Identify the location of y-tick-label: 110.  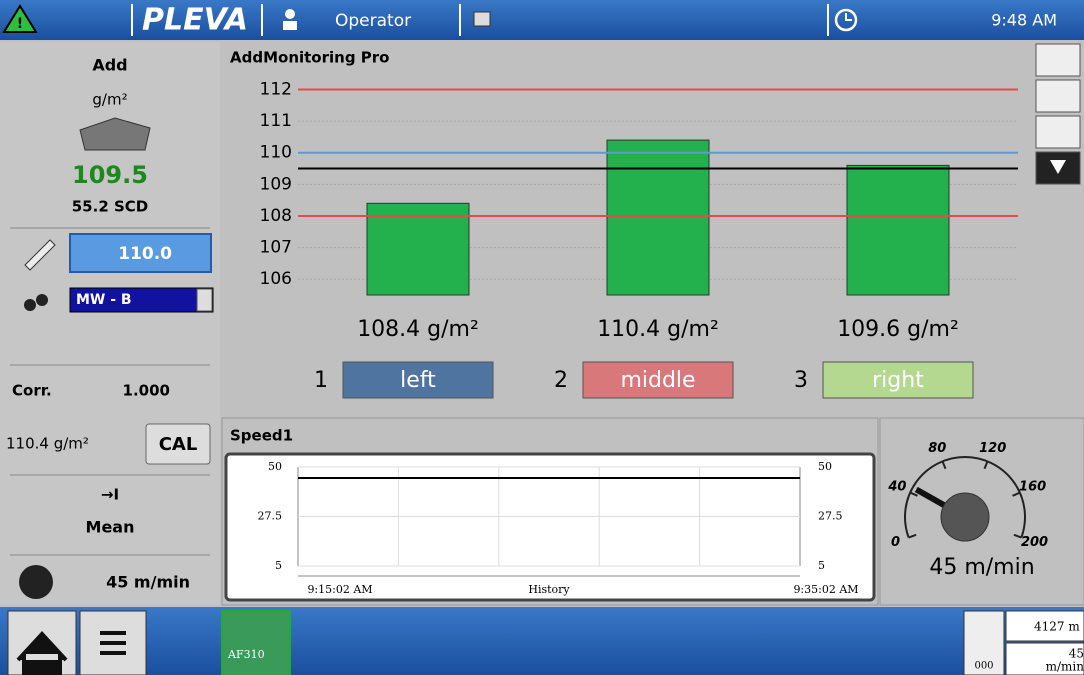
(276, 153).